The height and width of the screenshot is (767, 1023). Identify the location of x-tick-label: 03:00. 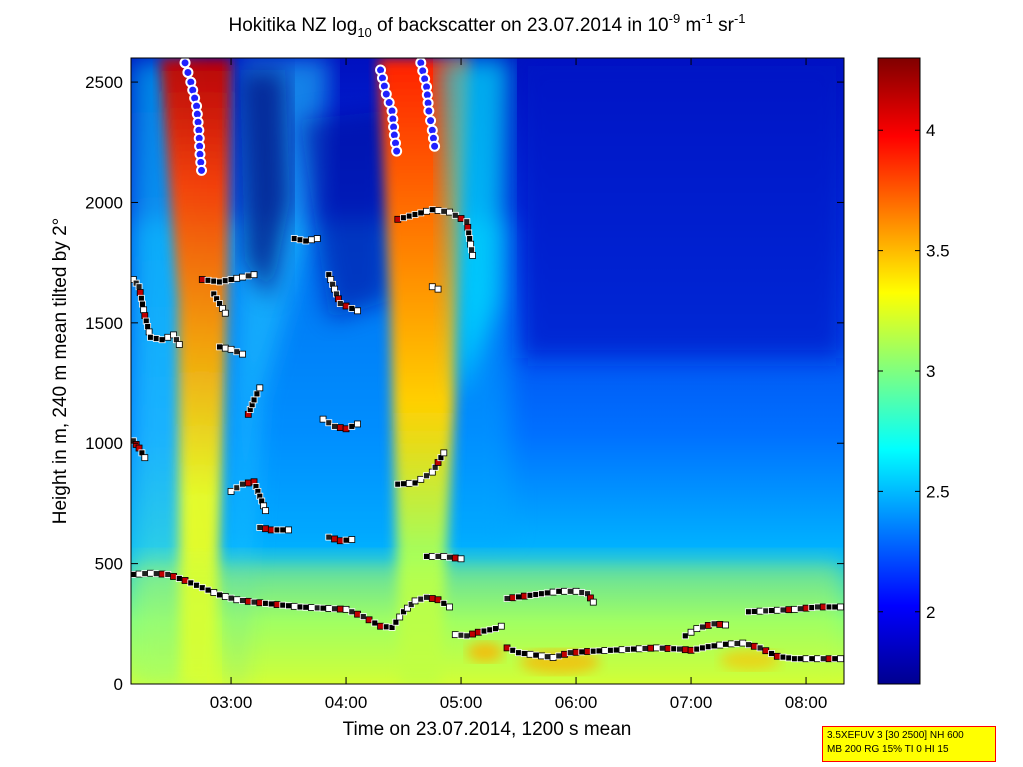
(231, 702).